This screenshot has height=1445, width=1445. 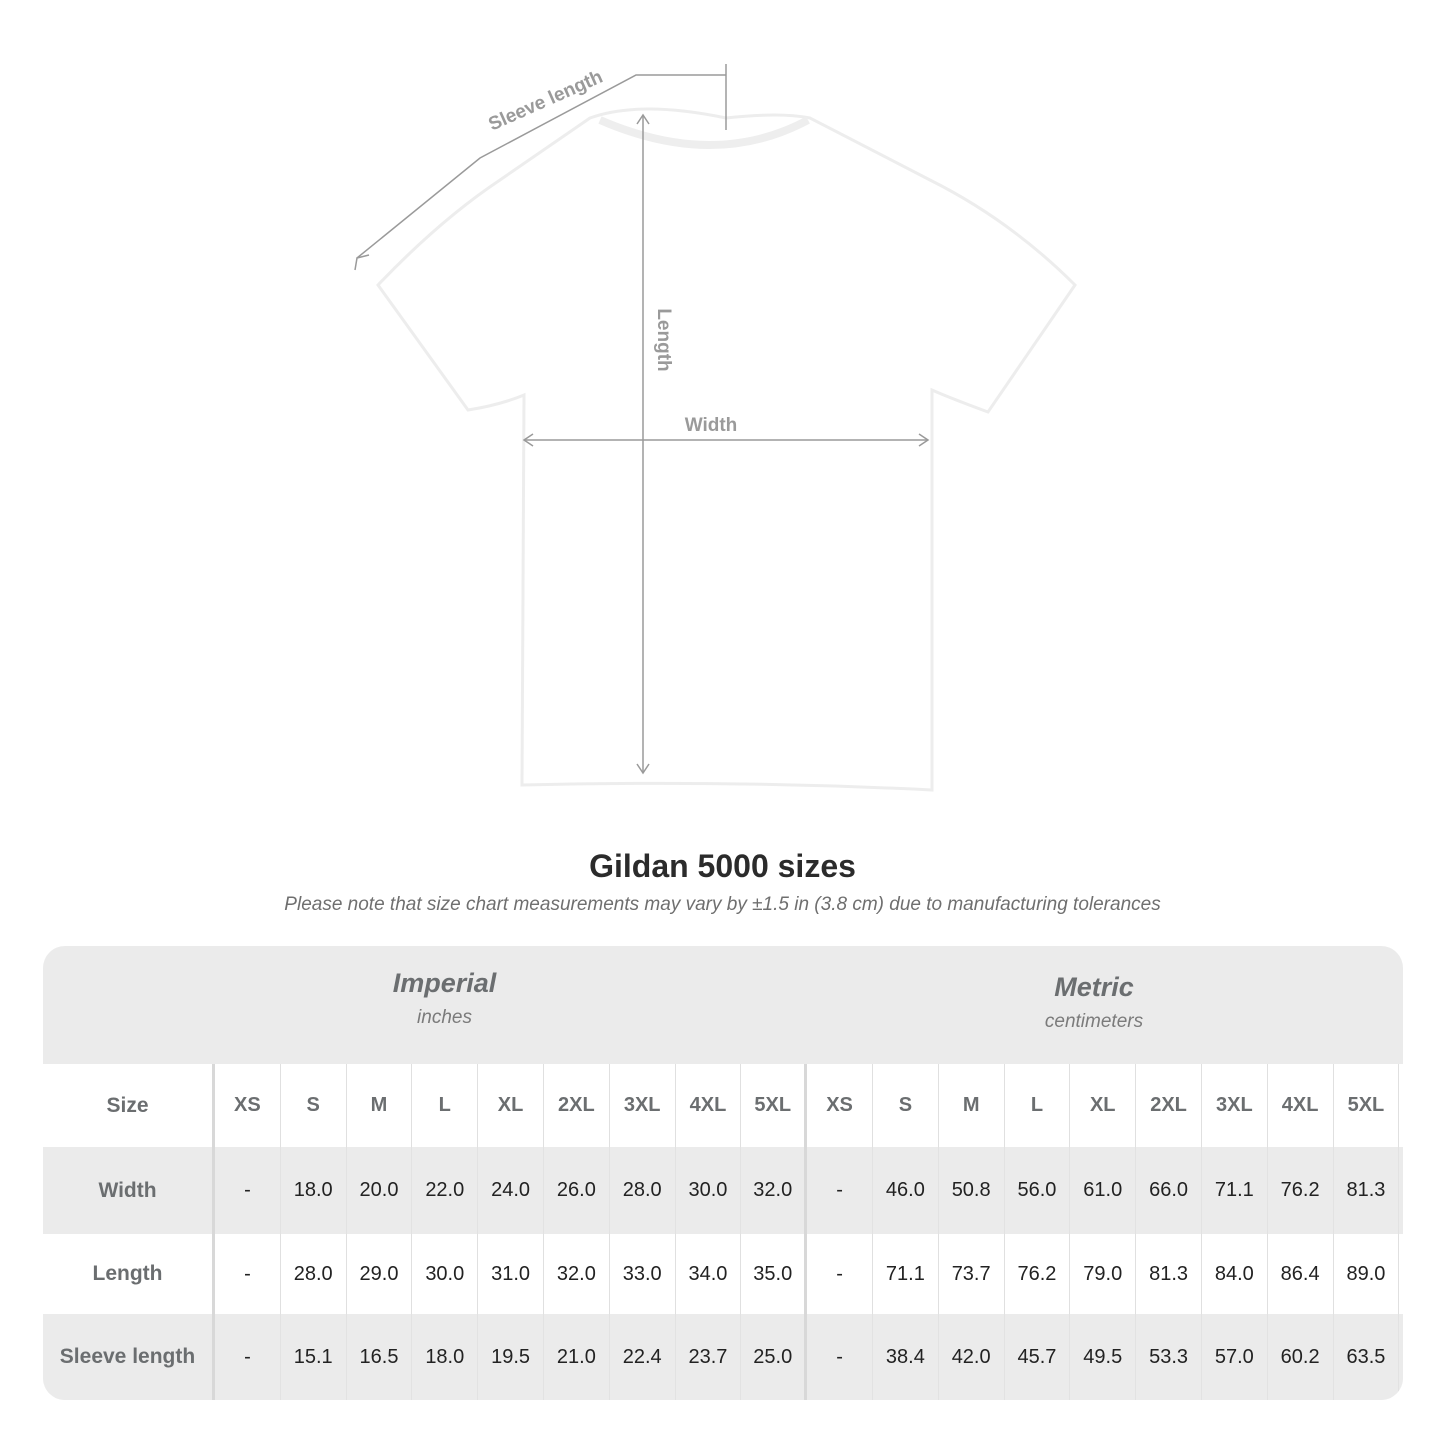 I want to click on value-cell: 35.0, so click(x=774, y=1274).